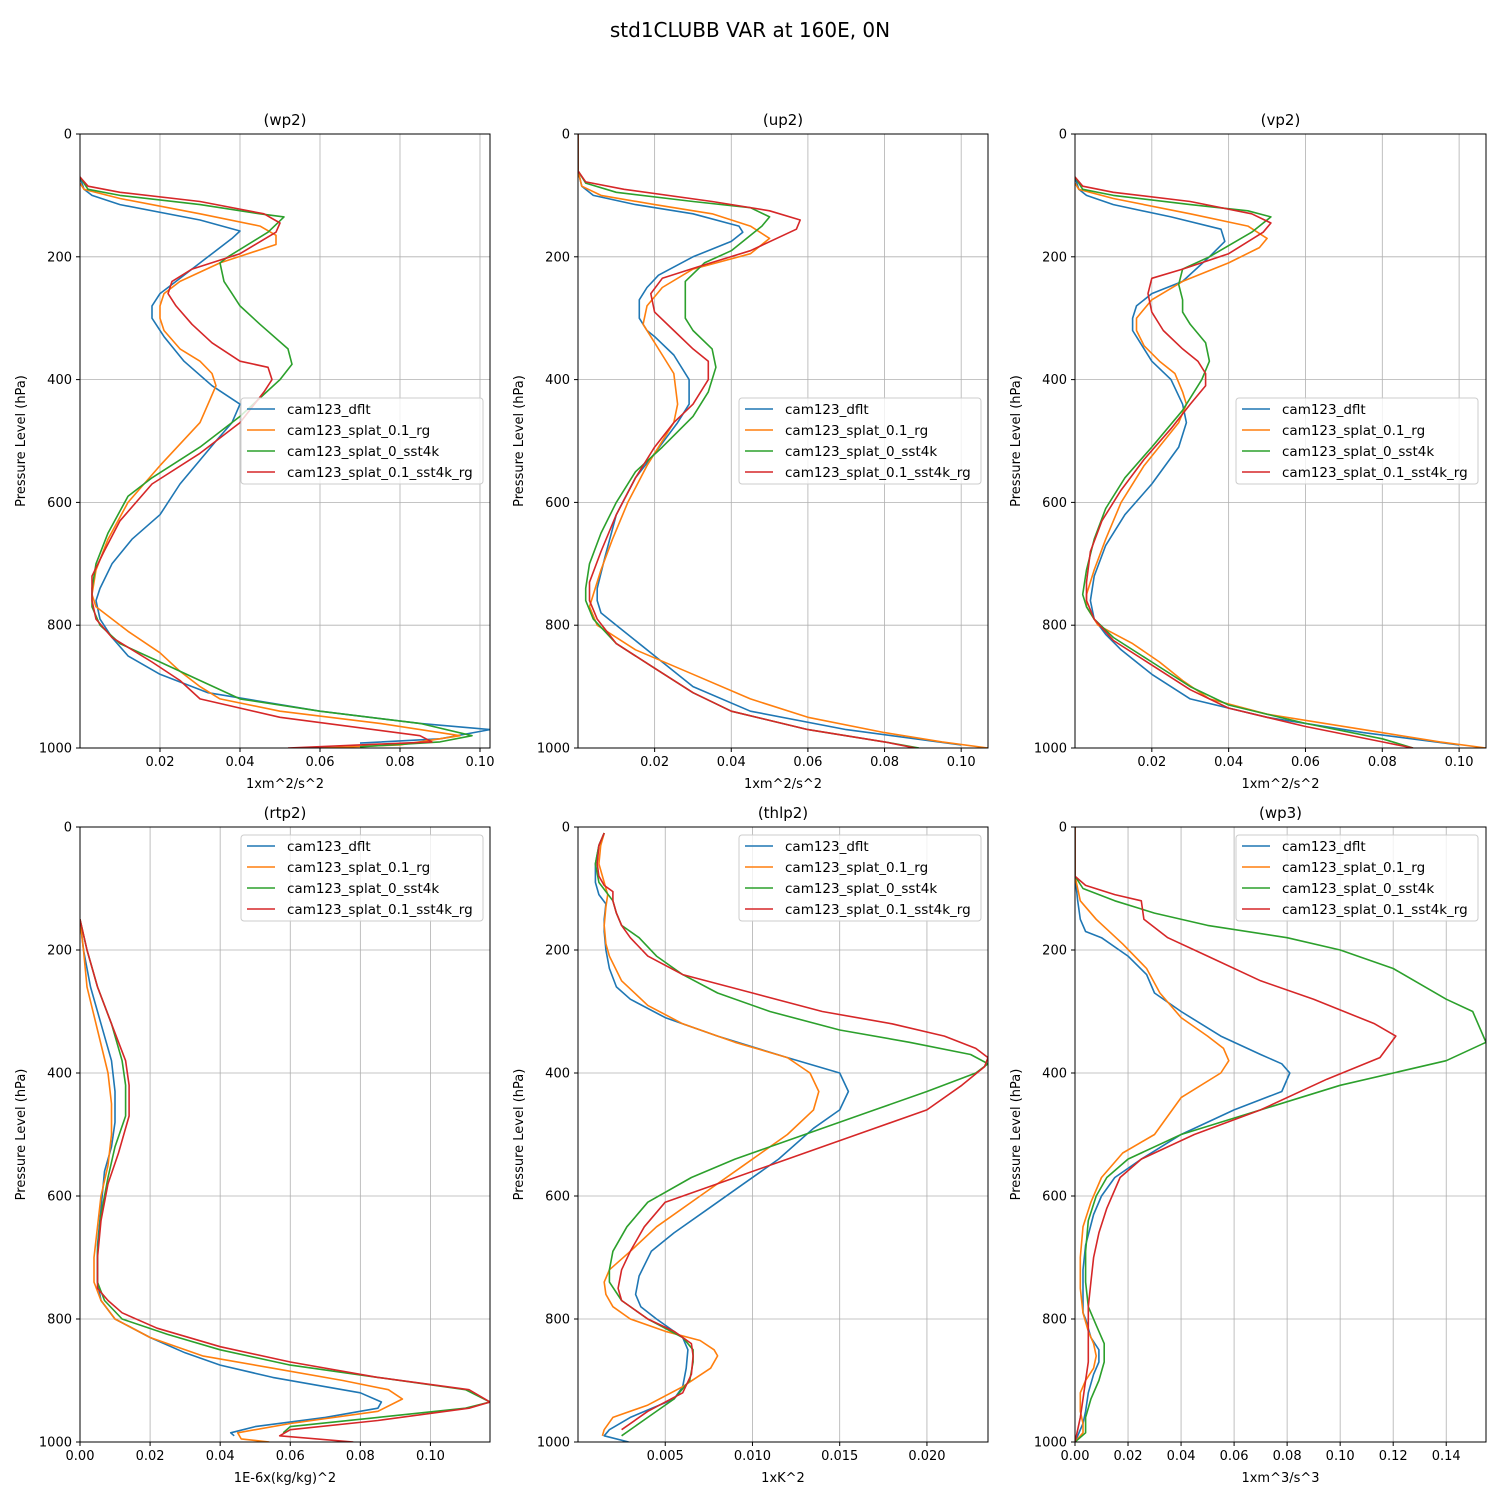 The width and height of the screenshot is (1500, 1500). I want to click on figure-title: std1CLUBB VAR at 160E, 0N, so click(750, 30).